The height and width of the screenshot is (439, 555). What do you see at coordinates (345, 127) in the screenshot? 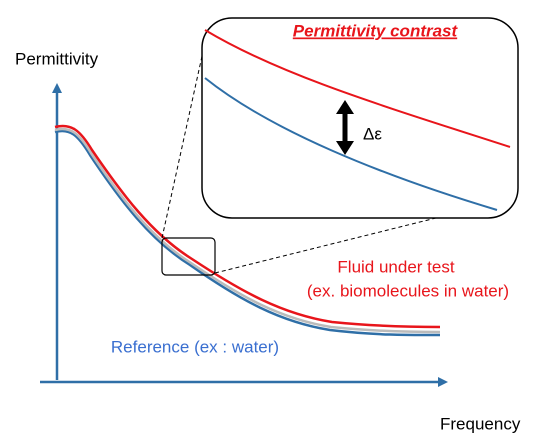
I see `delta-arrow-heads` at bounding box center [345, 127].